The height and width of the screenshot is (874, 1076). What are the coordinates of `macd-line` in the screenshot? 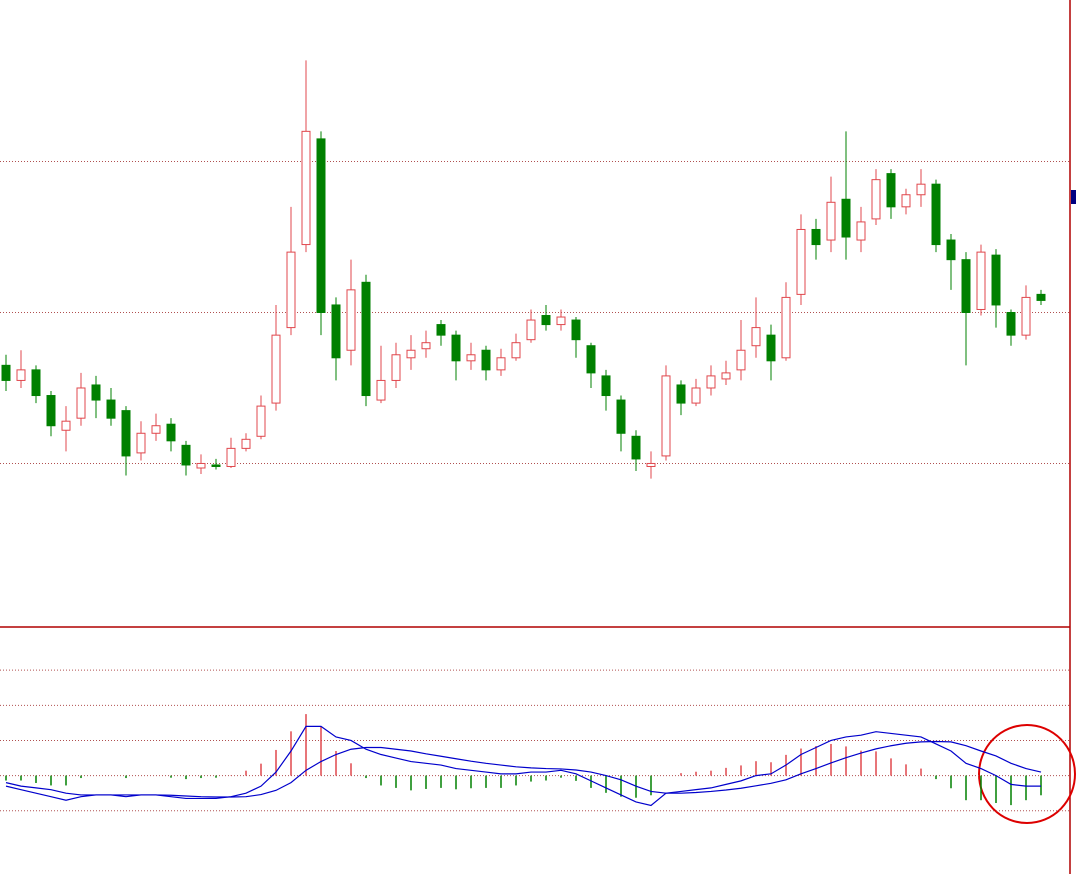 It's located at (523, 766).